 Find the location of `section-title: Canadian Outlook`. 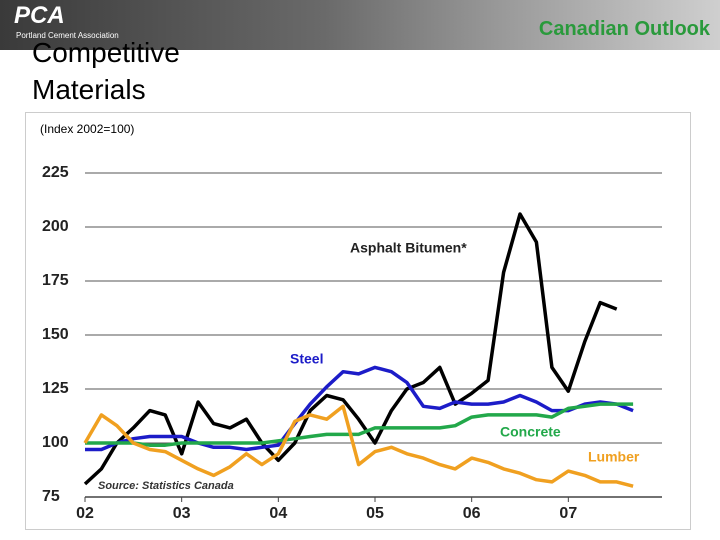

section-title: Canadian Outlook is located at coordinates (624, 29).